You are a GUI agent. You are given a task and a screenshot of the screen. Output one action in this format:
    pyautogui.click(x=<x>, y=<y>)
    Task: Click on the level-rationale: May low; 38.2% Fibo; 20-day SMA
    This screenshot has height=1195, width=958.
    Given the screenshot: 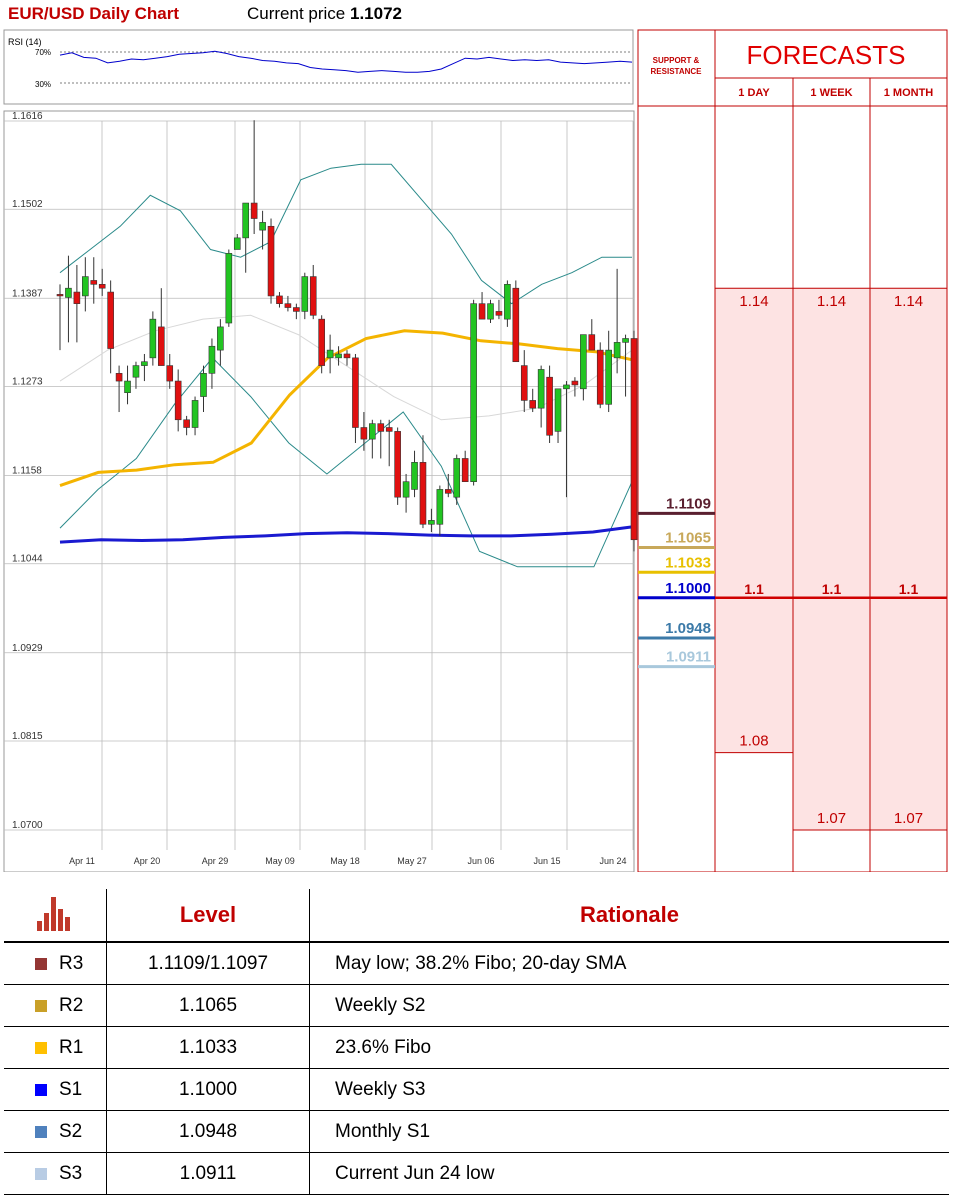 What is the action you would take?
    pyautogui.click(x=629, y=963)
    